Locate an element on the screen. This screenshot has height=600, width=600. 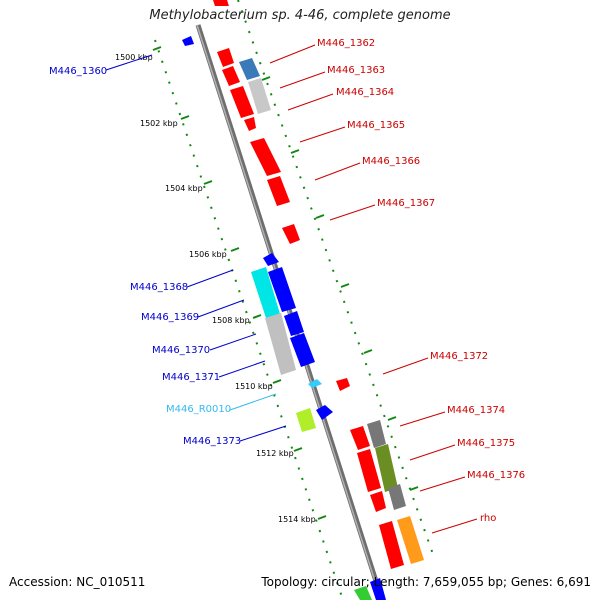
tick-label: 1508 kbp is located at coordinates (231, 320).